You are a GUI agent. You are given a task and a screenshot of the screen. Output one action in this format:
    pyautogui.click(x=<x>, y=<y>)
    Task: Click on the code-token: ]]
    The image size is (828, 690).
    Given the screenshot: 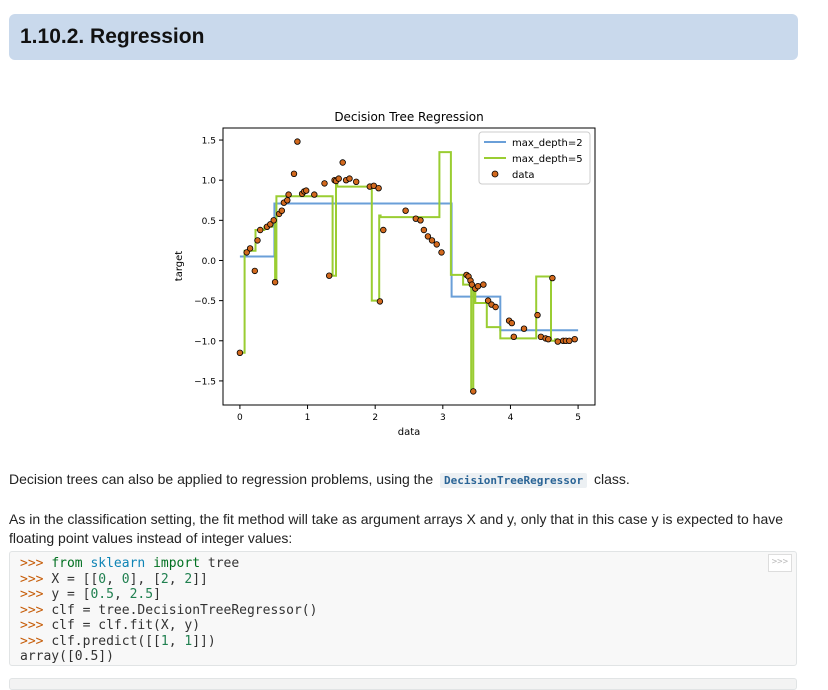 What is the action you would take?
    pyautogui.click(x=200, y=579)
    